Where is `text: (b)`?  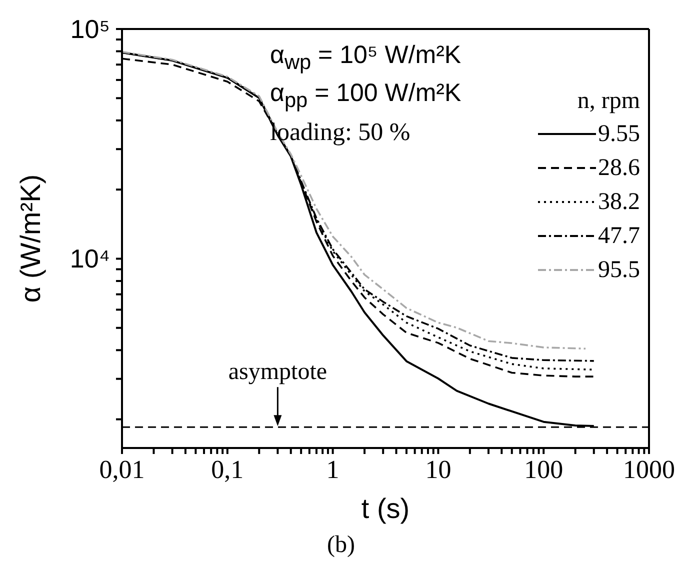 text: (b) is located at coordinates (341, 545).